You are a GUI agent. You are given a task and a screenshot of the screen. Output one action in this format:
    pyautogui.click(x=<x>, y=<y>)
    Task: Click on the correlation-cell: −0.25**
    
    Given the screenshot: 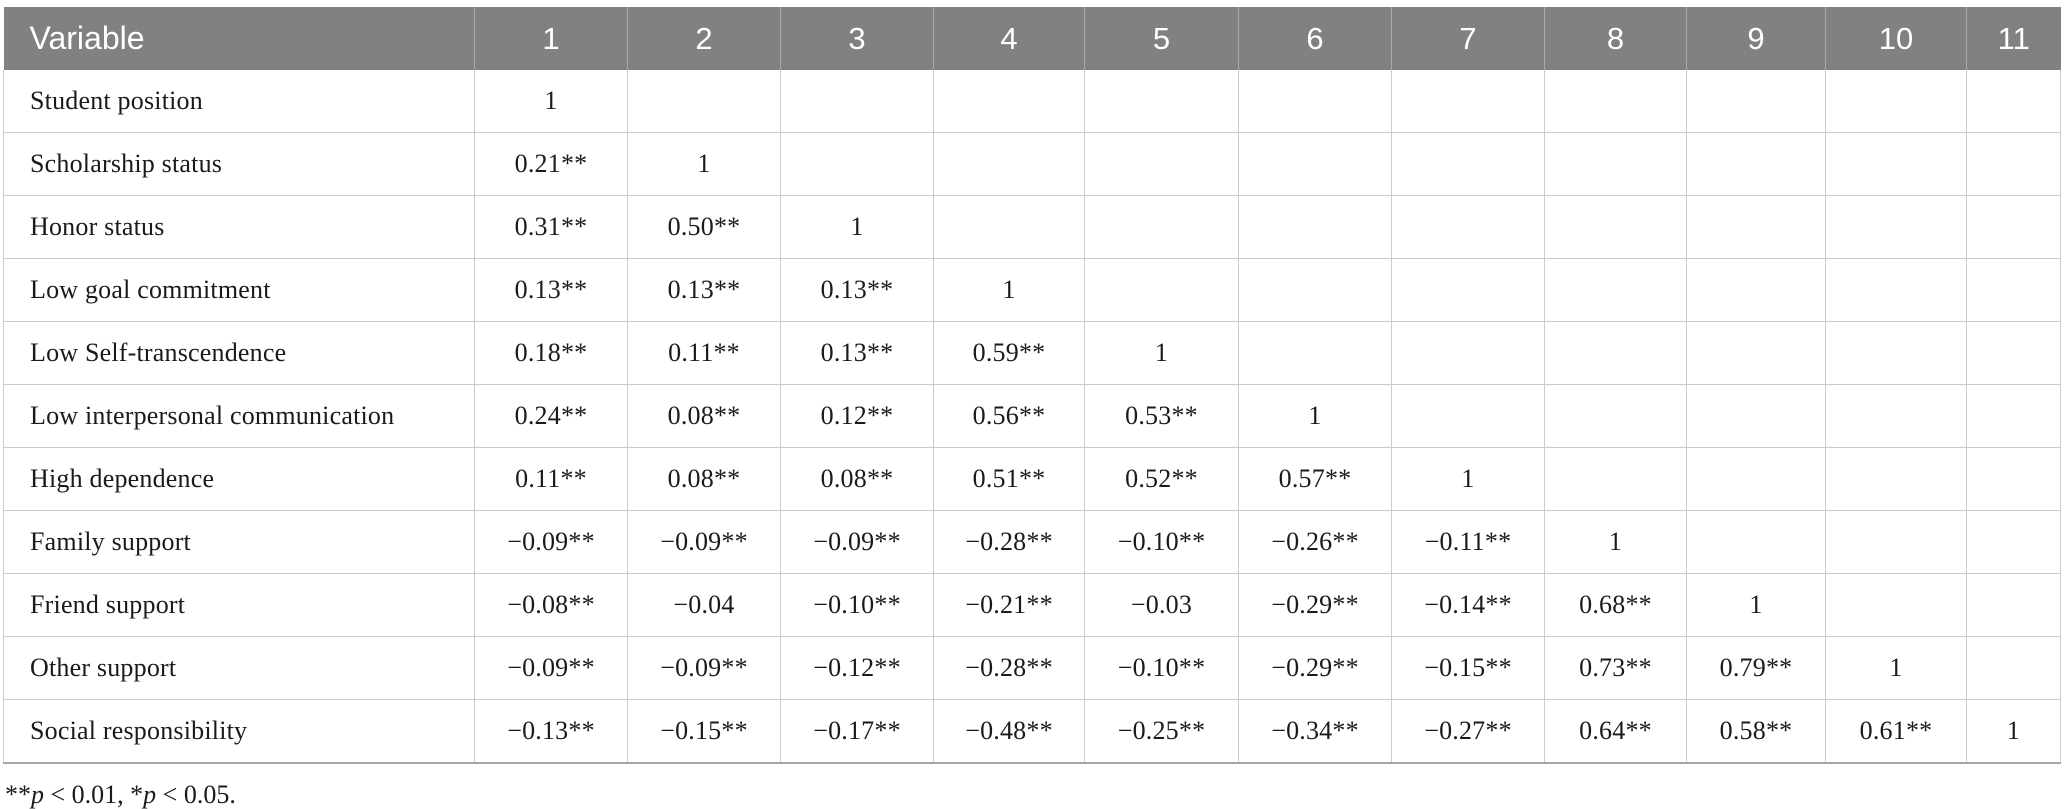 What is the action you would take?
    pyautogui.click(x=1161, y=731)
    